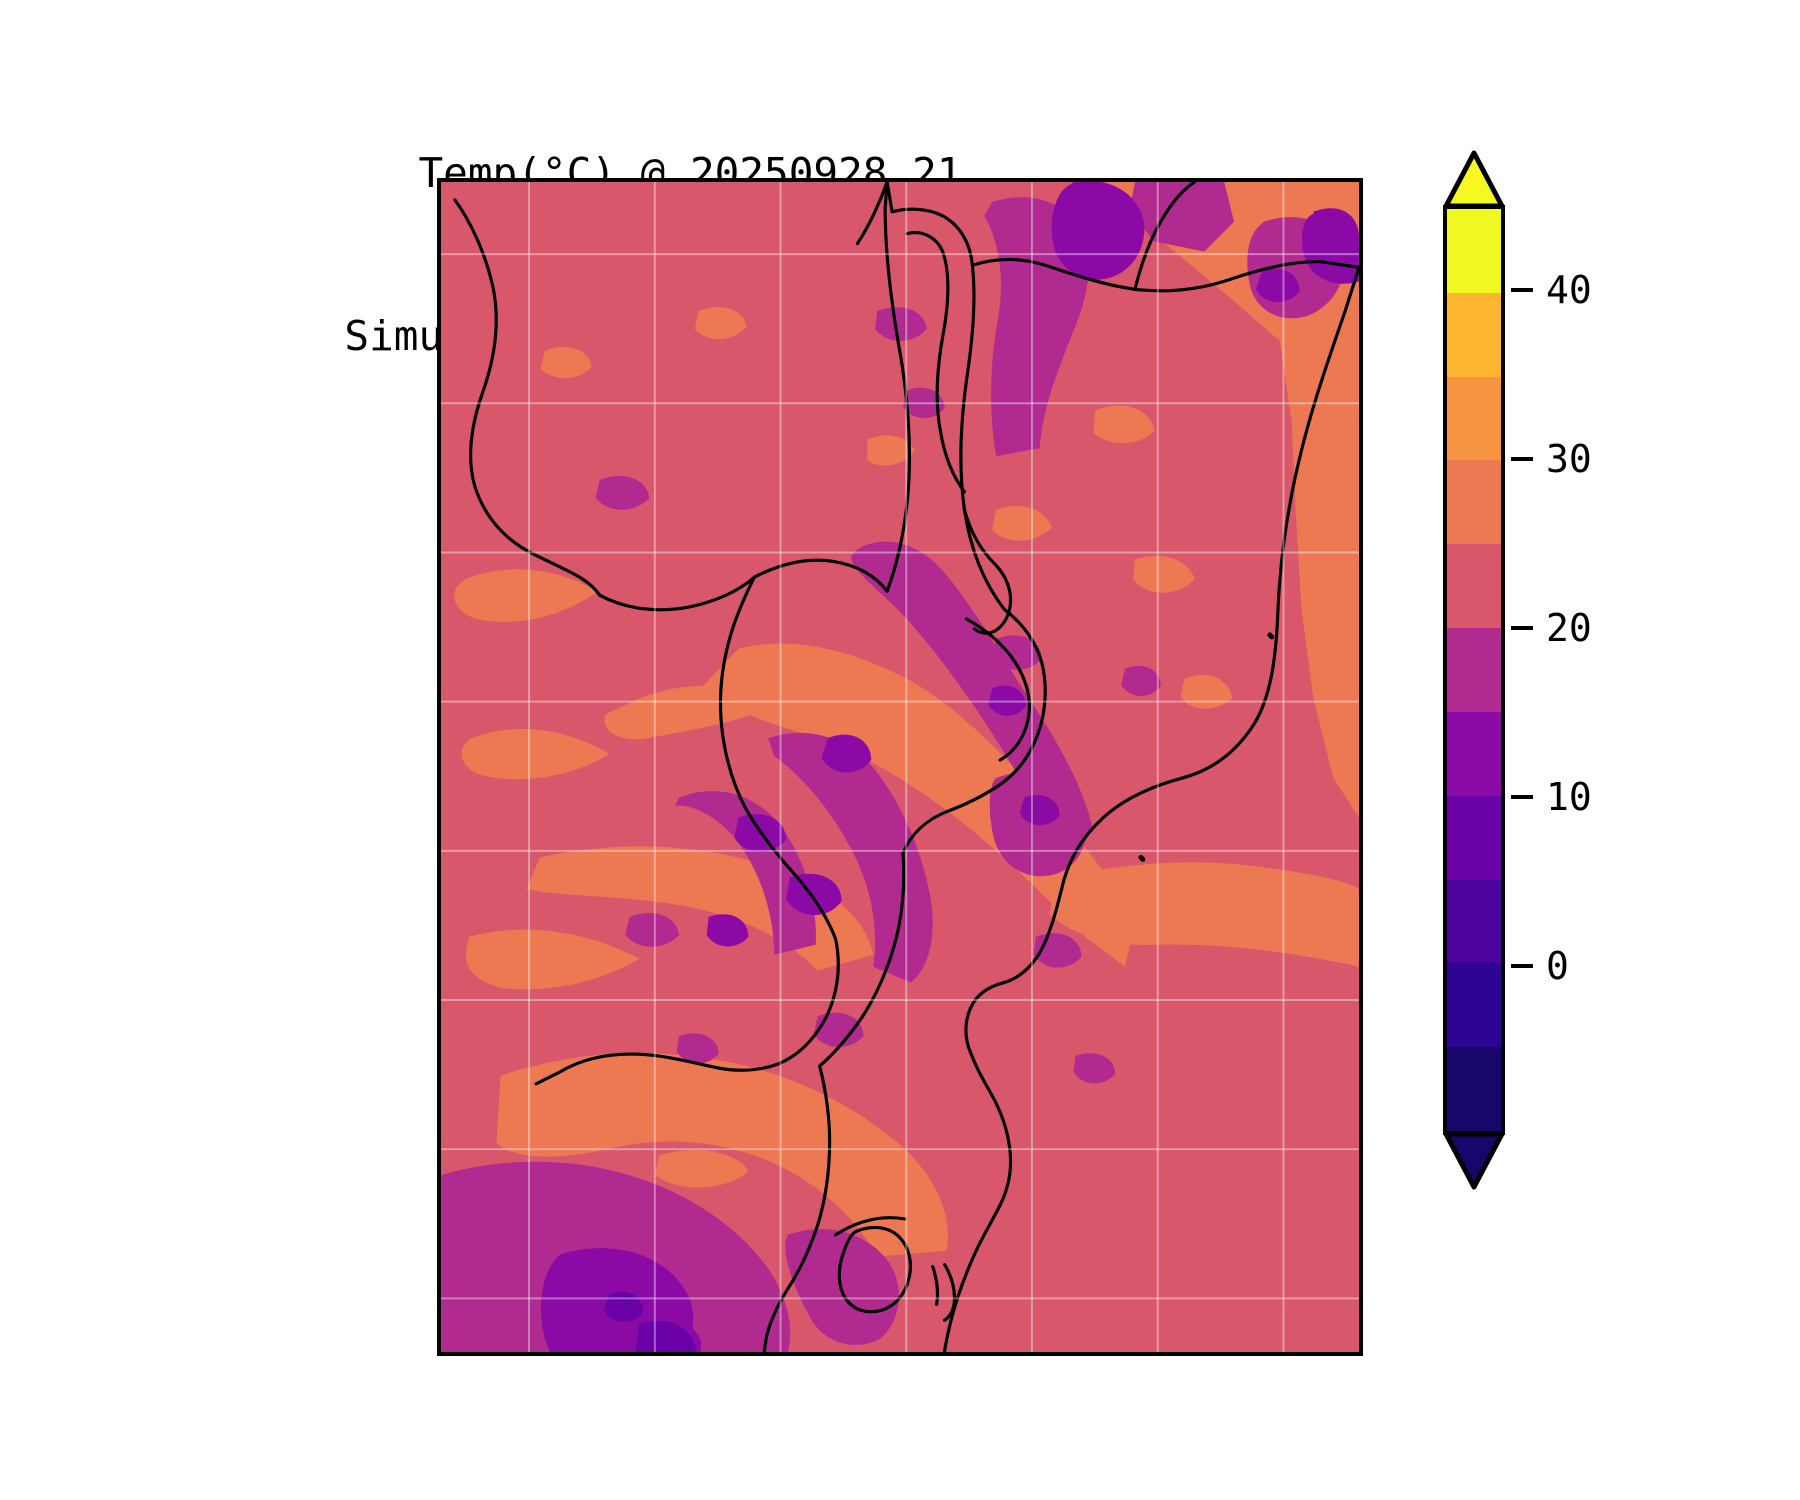 The width and height of the screenshot is (1800, 1500). What do you see at coordinates (1474, 1160) in the screenshot?
I see `colorbar-under-arrow` at bounding box center [1474, 1160].